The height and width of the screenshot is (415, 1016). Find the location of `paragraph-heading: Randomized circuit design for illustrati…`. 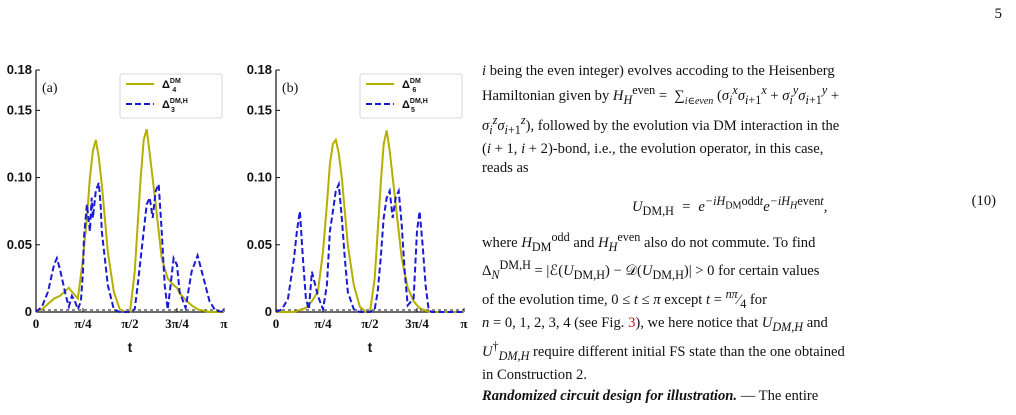

paragraph-heading: Randomized circuit design for illustrati… is located at coordinates (610, 396).